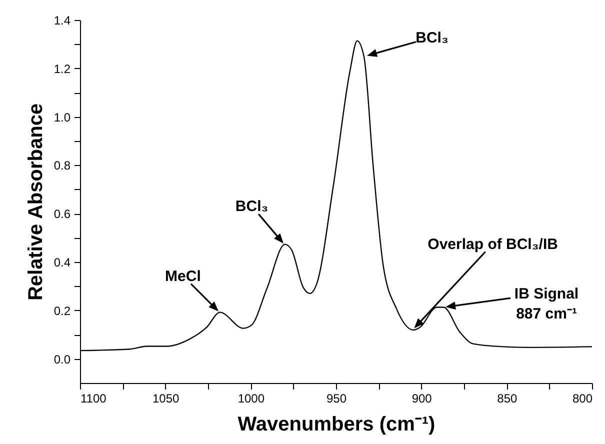 This screenshot has height=444, width=605. What do you see at coordinates (62, 165) in the screenshot?
I see `y-tick-label: 0.8` at bounding box center [62, 165].